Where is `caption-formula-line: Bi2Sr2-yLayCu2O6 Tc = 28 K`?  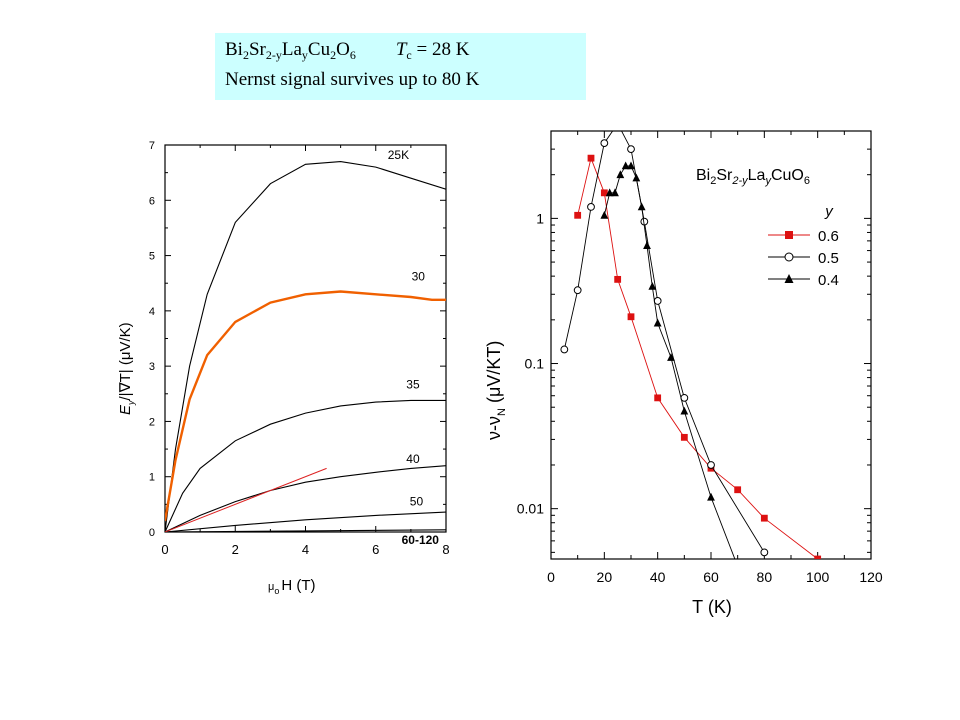
caption-formula-line: Bi2Sr2-yLayCu2O6 Tc = 28 K is located at coordinates (347, 51).